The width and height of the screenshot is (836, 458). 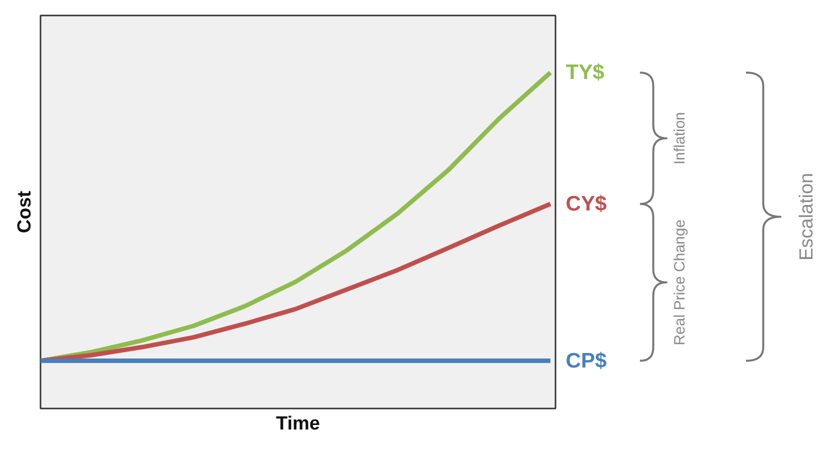 What do you see at coordinates (25, 212) in the screenshot?
I see `y-axis-title: Cost` at bounding box center [25, 212].